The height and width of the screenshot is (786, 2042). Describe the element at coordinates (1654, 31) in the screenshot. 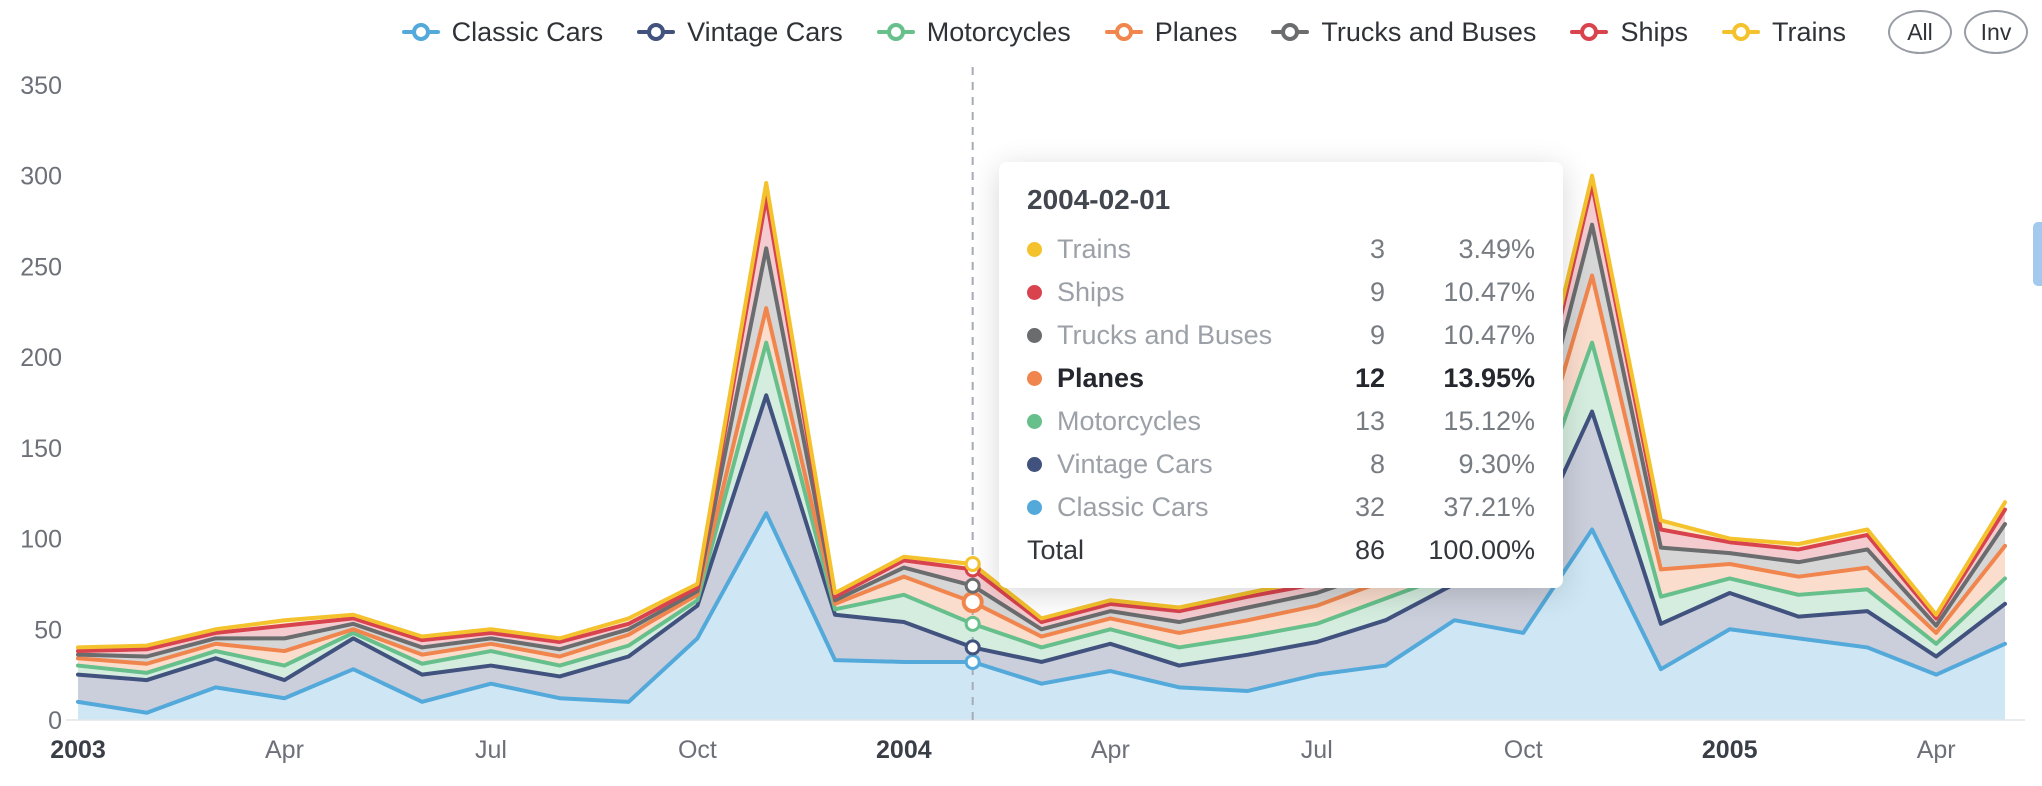

I see `legend-label: Ships` at that location.